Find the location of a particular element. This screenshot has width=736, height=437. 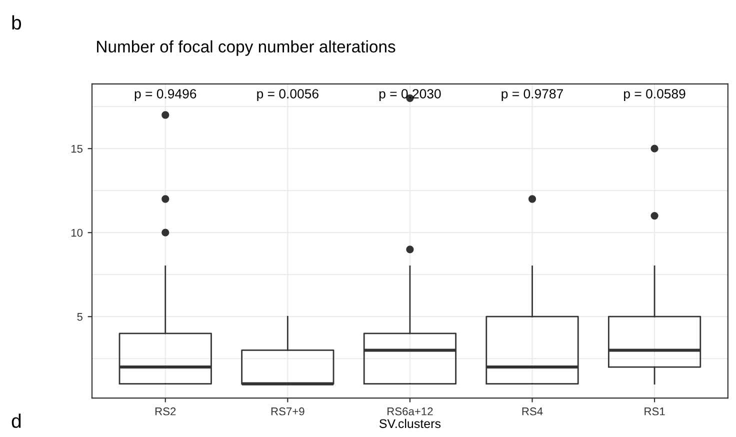

annotation: p = 0.0589 is located at coordinates (655, 95).